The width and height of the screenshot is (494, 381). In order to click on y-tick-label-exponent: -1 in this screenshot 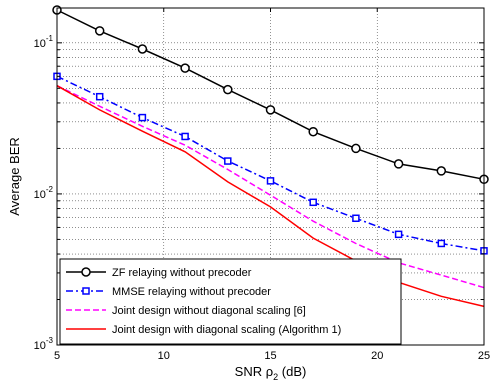, I will do `click(50, 38)`.